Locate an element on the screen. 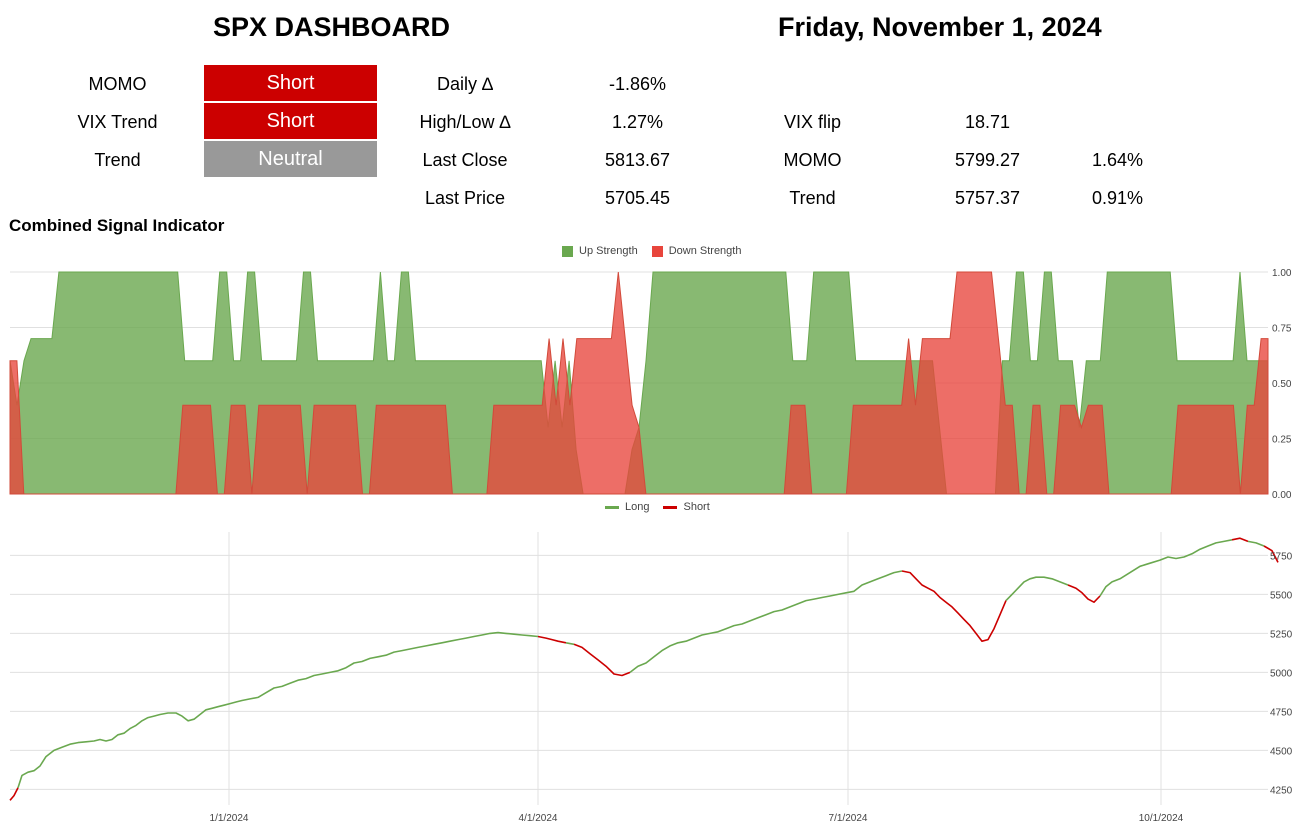 This screenshot has height=830, width=1305. trend-level-label: Trend is located at coordinates (812, 198).